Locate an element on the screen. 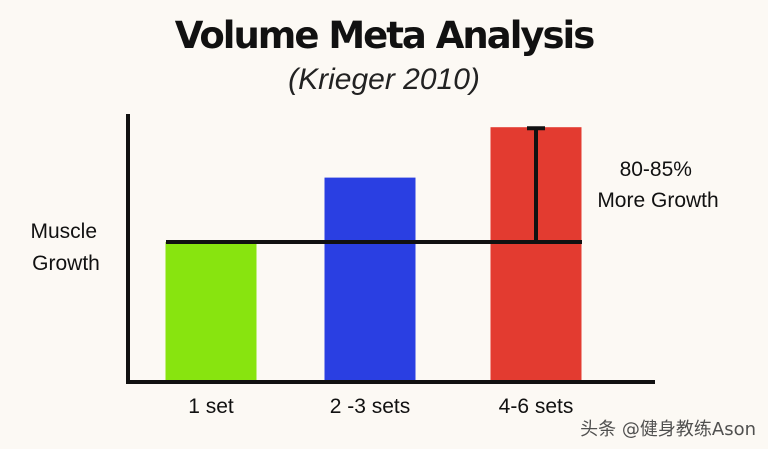  difference-marker is located at coordinates (536, 184).